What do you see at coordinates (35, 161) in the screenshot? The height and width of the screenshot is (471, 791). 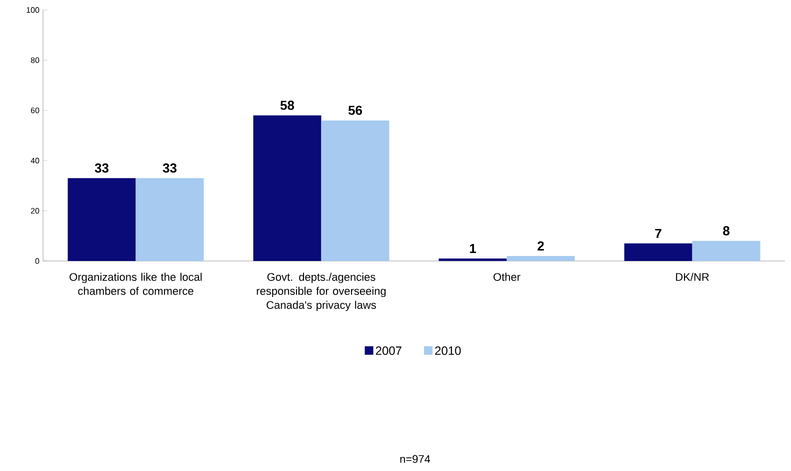 I see `y-tick-label: 40` at bounding box center [35, 161].